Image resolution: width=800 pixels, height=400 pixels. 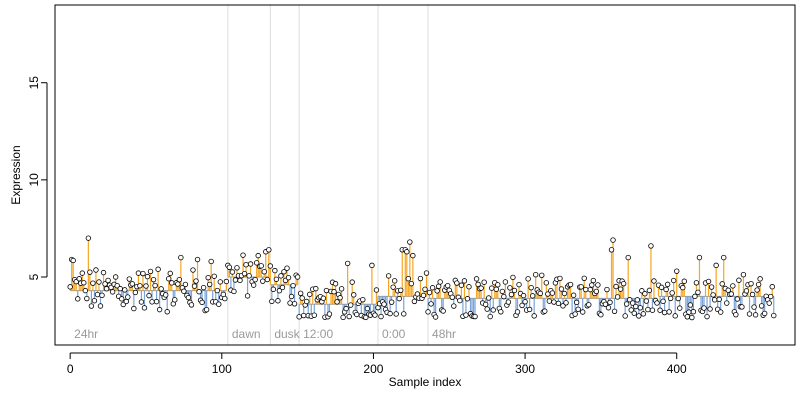 I want to click on x-tick-label: 200, so click(x=373, y=369).